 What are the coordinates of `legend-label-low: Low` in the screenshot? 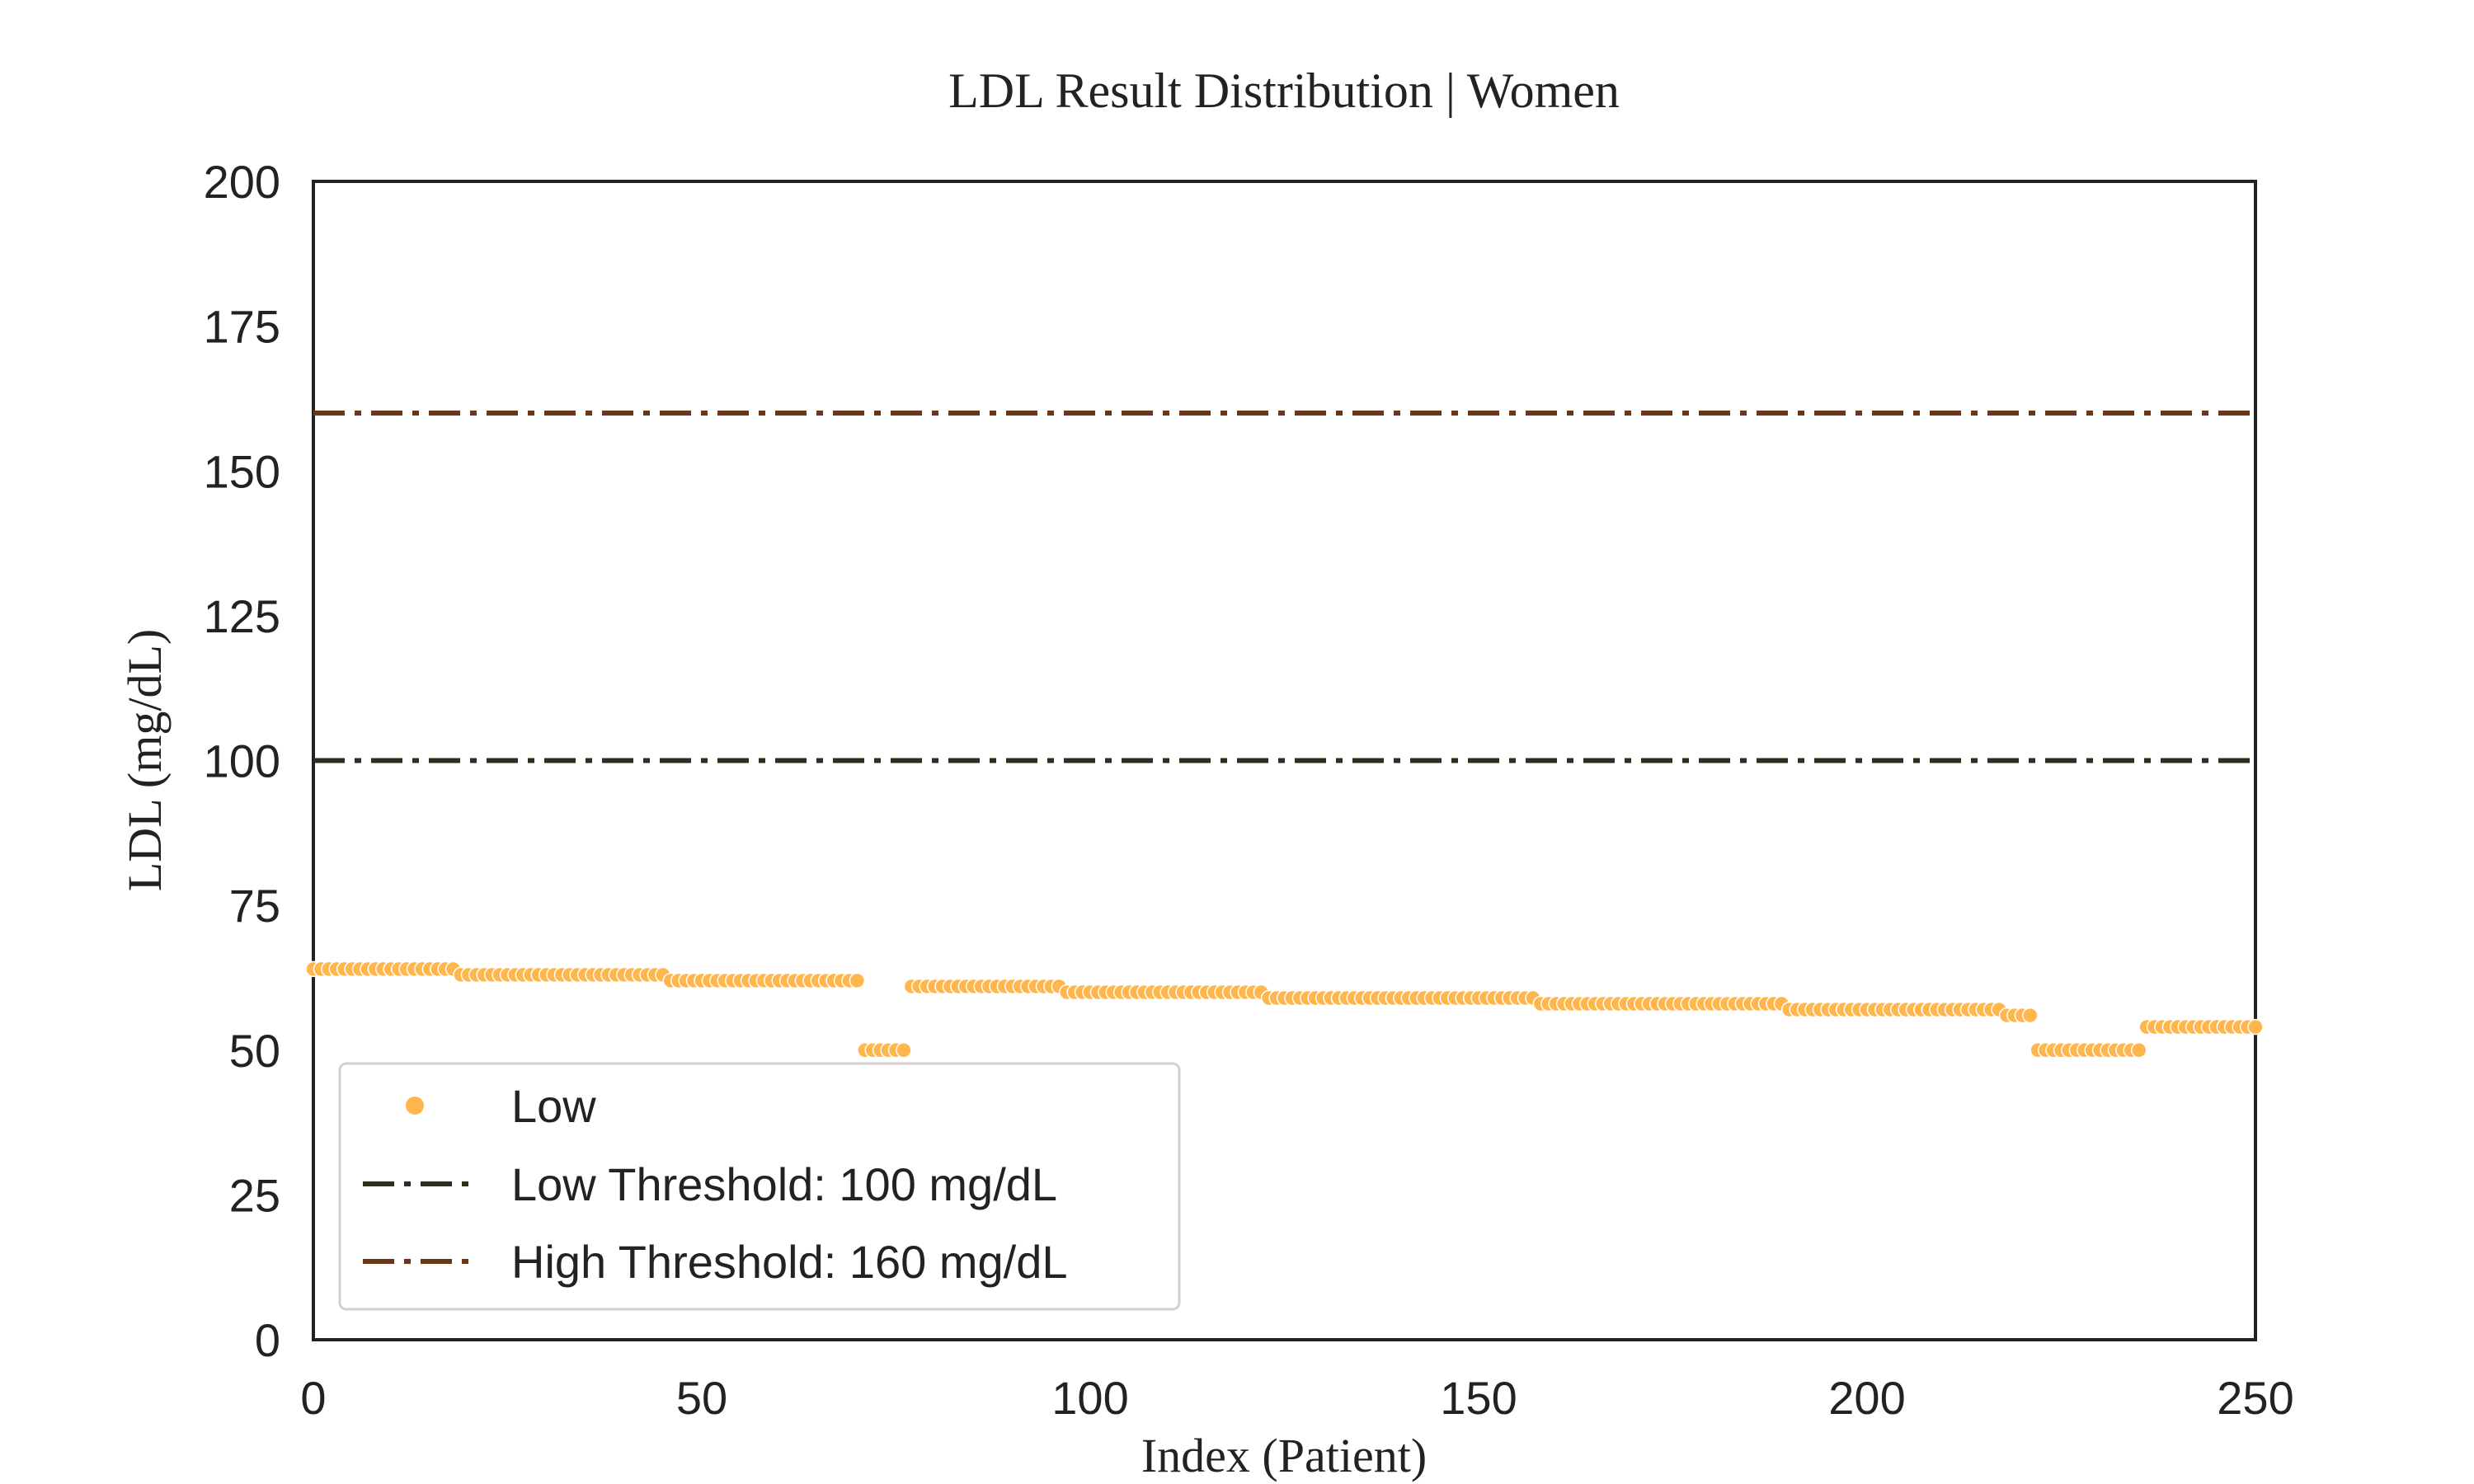 It's located at (553, 1106).